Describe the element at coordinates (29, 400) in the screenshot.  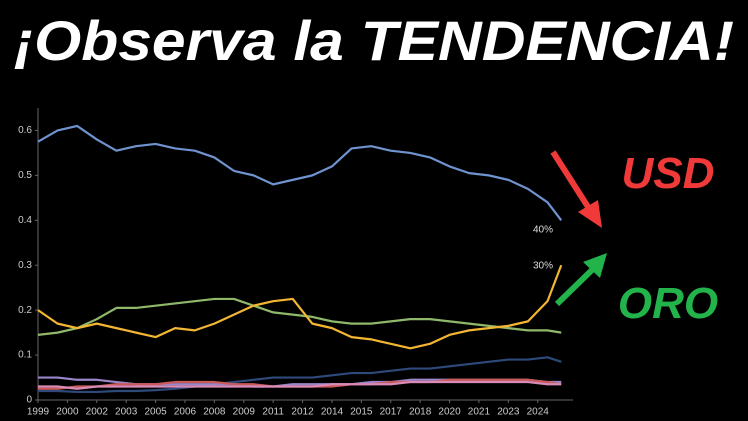
I see `y-tick-label: 0` at that location.